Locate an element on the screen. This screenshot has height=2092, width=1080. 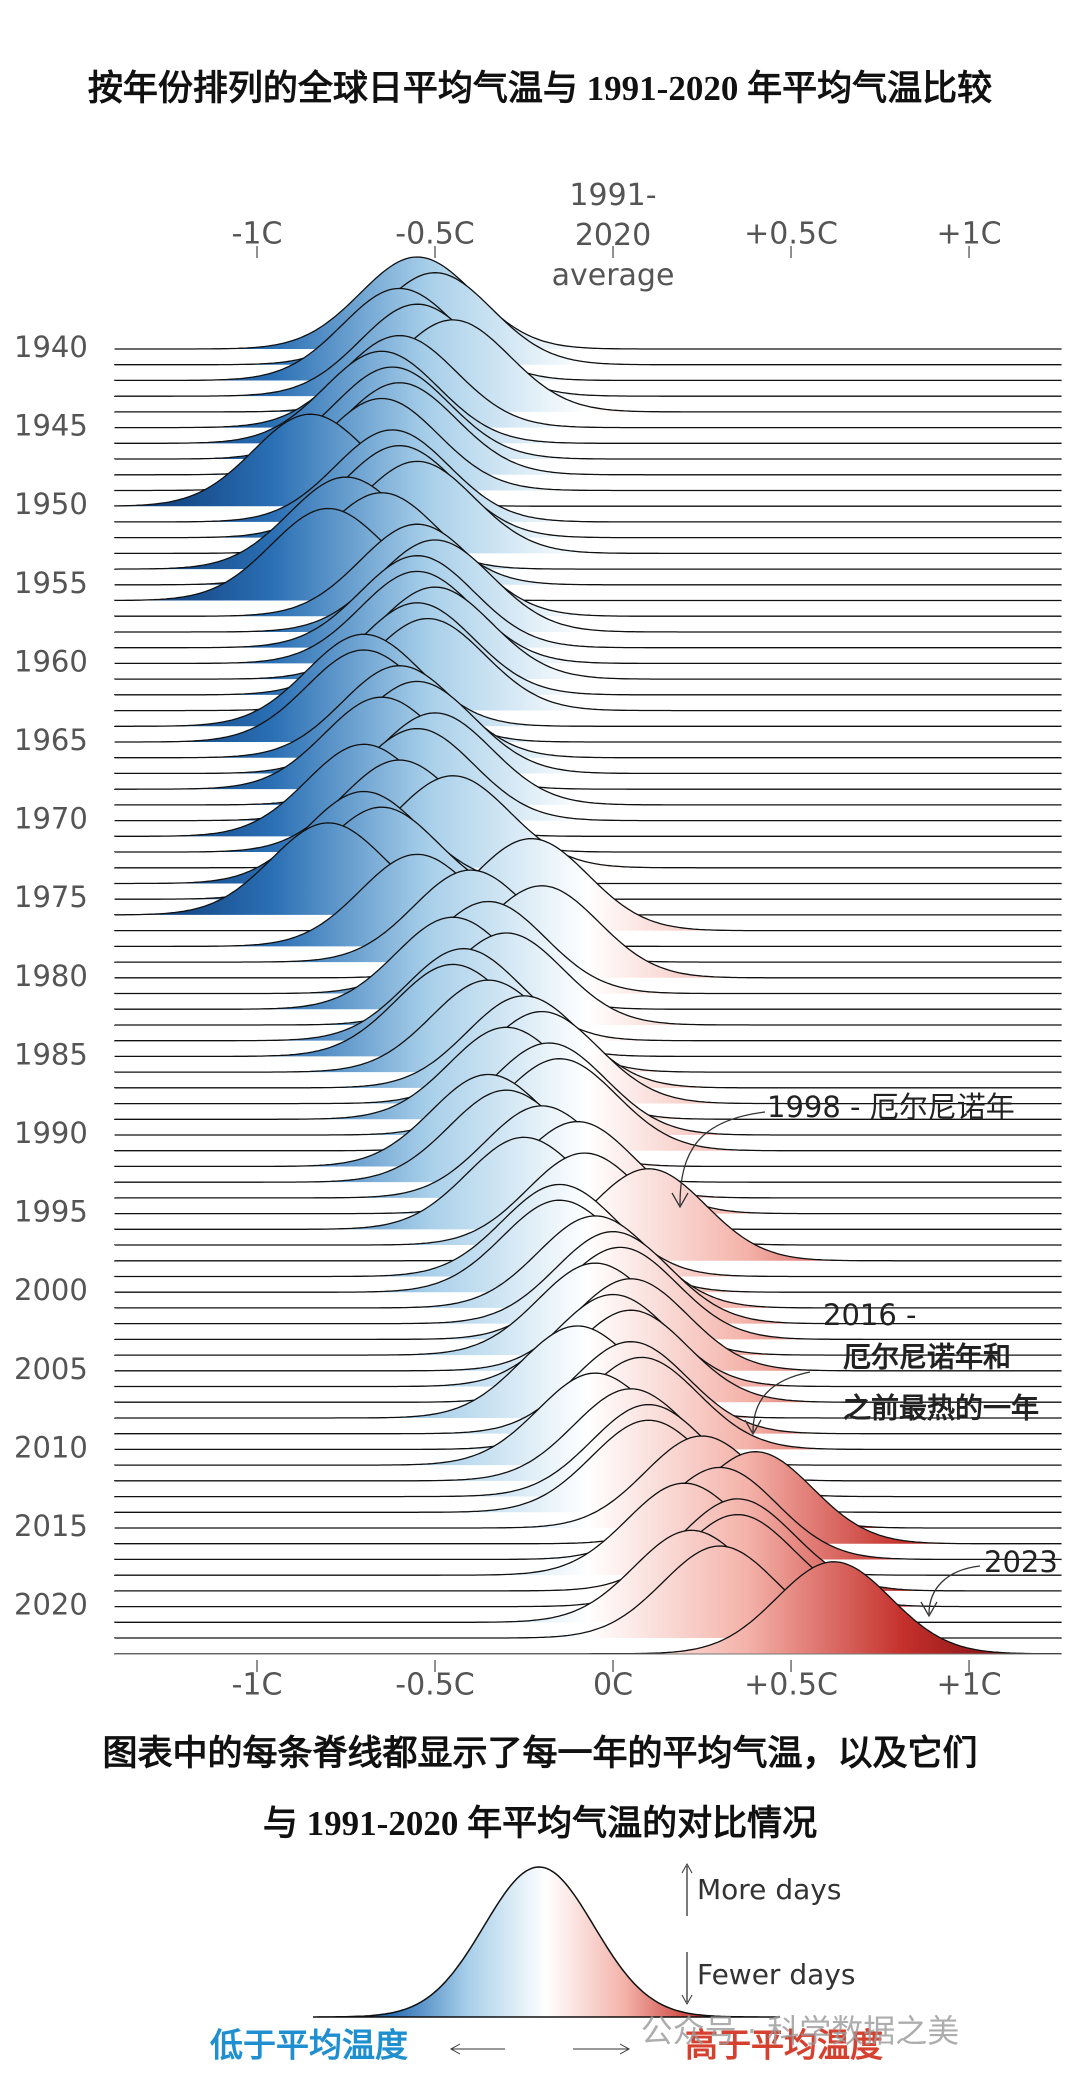
annotation: 2023 is located at coordinates (1021, 1562).